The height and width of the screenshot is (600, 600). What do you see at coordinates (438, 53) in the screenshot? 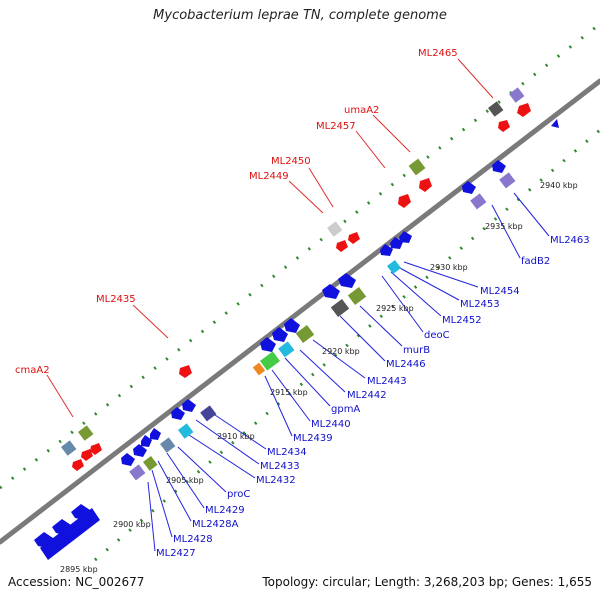
I see `label-ml2465: ML2465` at bounding box center [438, 53].